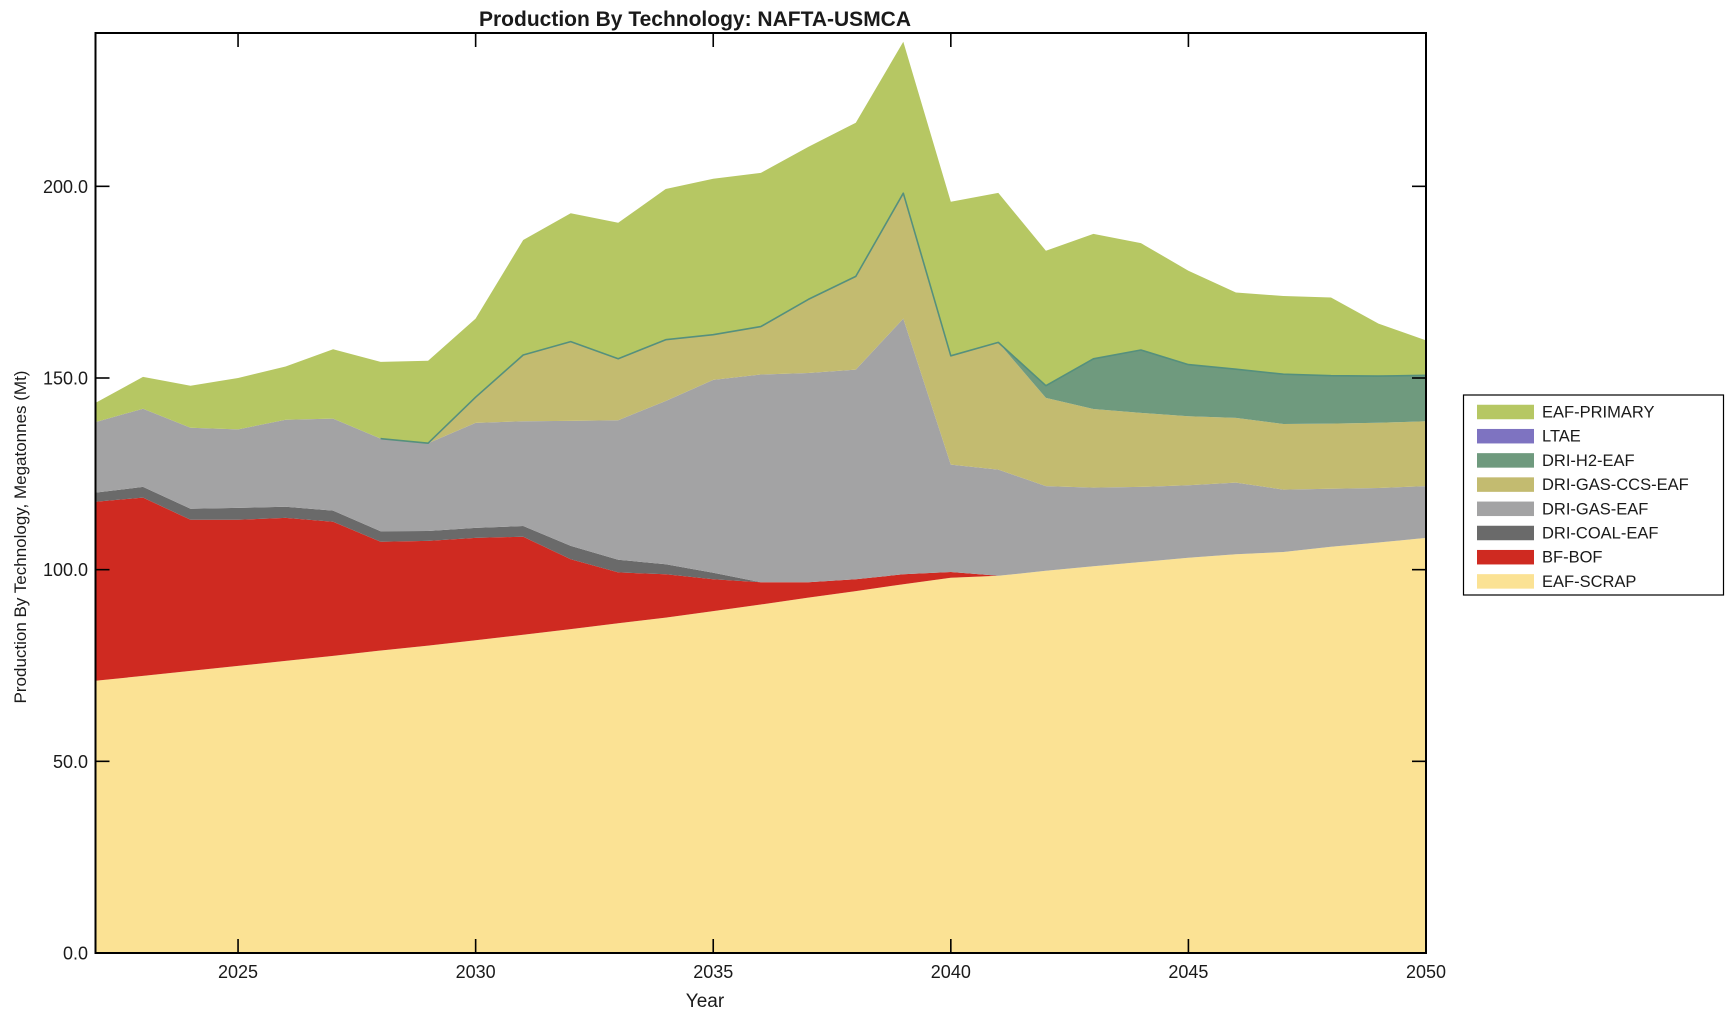 This screenshot has height=1021, width=1727. What do you see at coordinates (695, 19) in the screenshot?
I see `chart-title: Production By Technology: NAFTA-USMCA` at bounding box center [695, 19].